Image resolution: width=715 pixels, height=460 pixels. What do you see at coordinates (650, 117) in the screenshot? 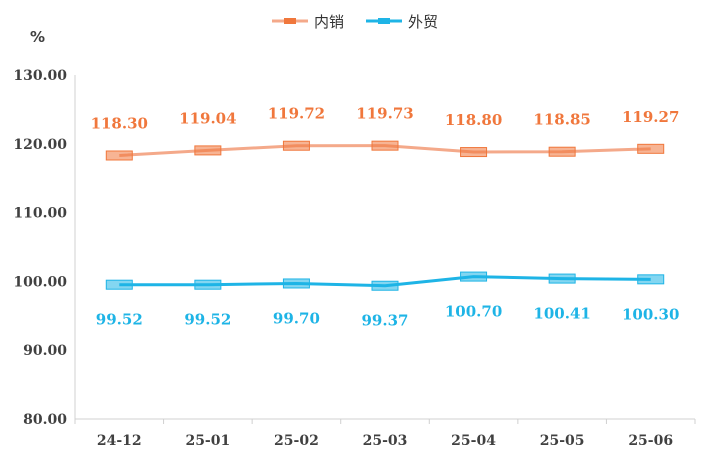
I see `data-label: 119.27` at bounding box center [650, 117].